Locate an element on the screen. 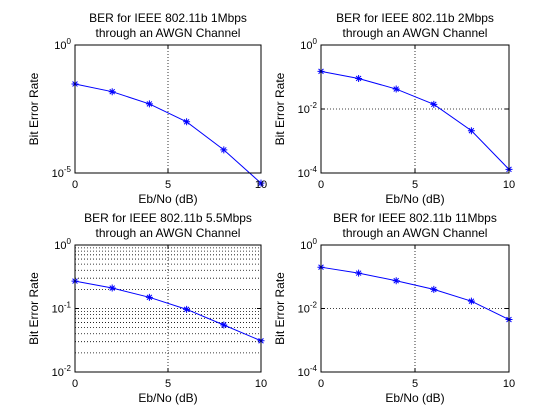  chart-title-line-1: BER for IEEE 802.11b 1Mbps is located at coordinates (168, 18).